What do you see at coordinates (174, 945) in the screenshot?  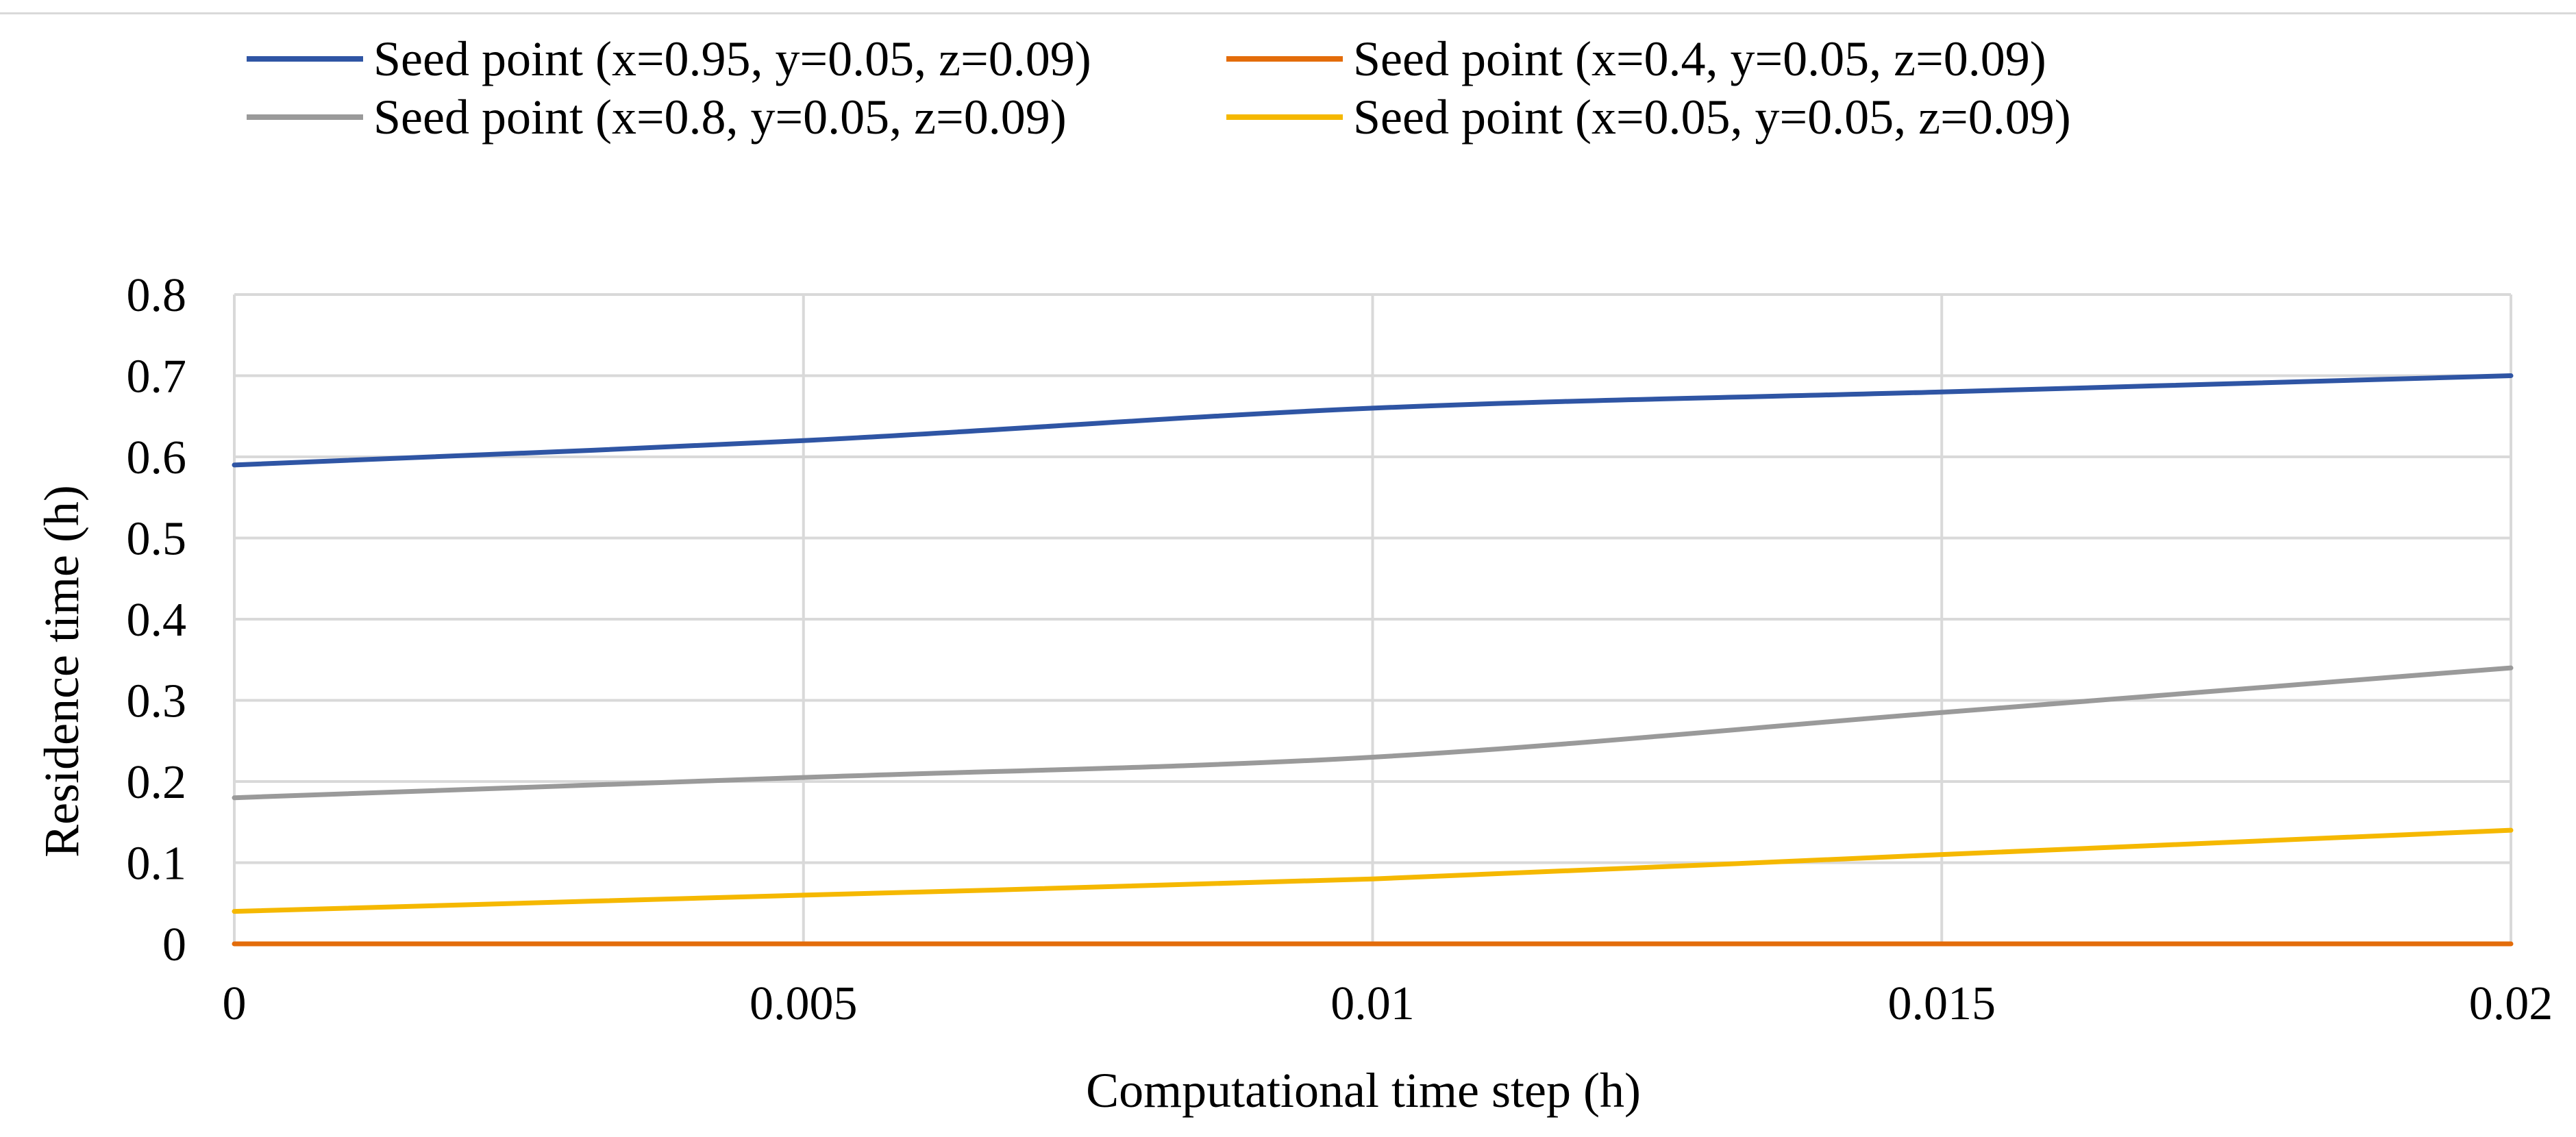 I see `y-tick-label: 0` at bounding box center [174, 945].